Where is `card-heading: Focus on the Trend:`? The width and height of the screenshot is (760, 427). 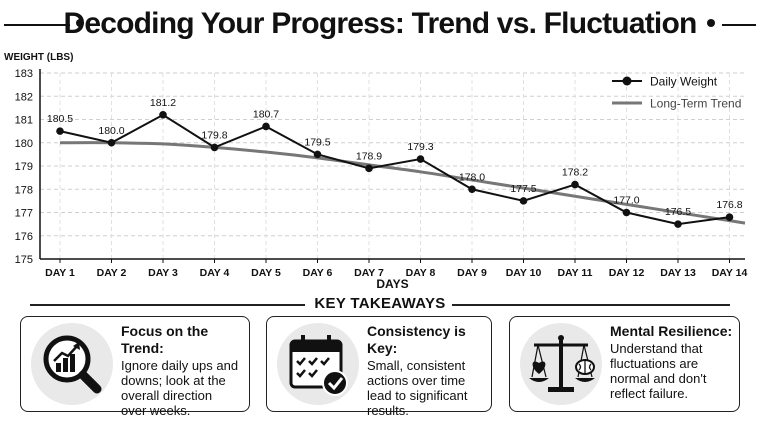 card-heading: Focus on the Trend: is located at coordinates (165, 339).